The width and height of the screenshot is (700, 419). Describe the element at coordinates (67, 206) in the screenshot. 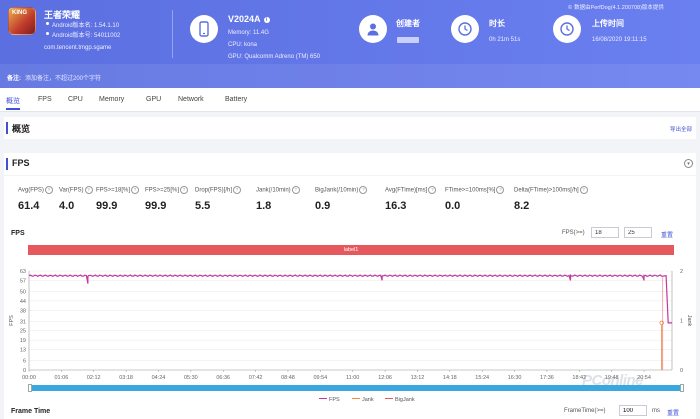

I see `stat-value: 4.0` at that location.